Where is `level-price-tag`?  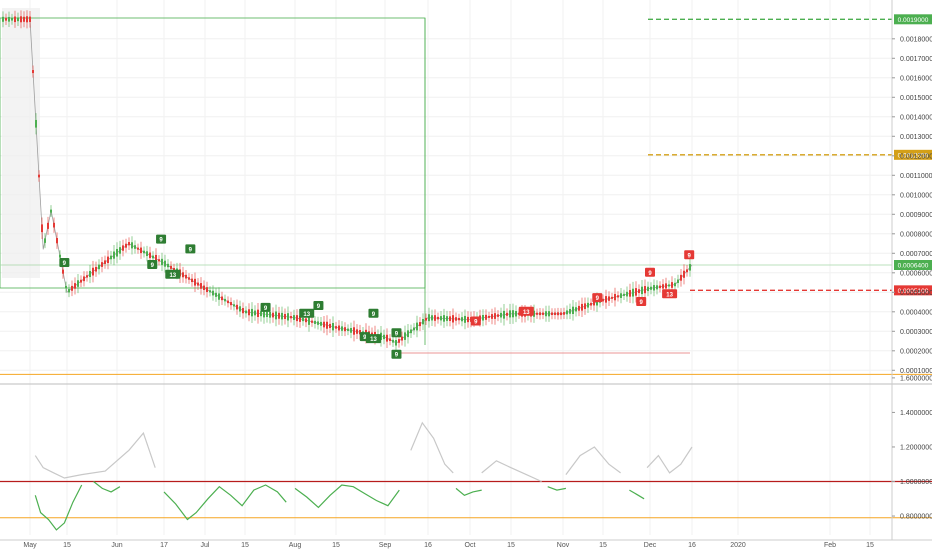
level-price-tag is located at coordinates (913, 265).